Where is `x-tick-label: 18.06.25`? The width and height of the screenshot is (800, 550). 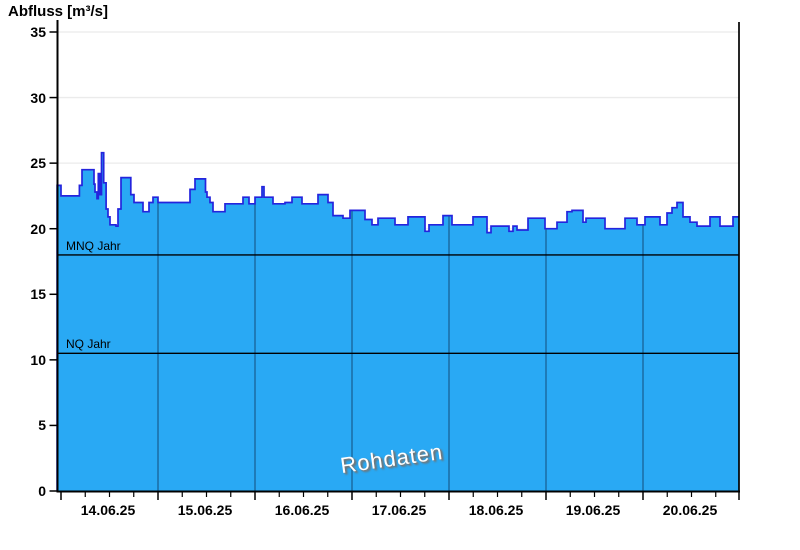
x-tick-label: 18.06.25 is located at coordinates (496, 510).